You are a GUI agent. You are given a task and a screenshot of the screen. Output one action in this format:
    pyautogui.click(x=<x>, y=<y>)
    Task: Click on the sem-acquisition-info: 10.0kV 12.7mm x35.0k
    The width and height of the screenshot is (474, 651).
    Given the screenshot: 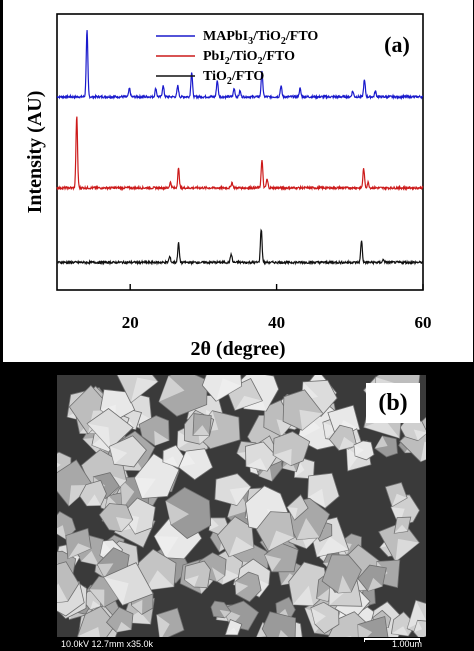 What is the action you would take?
    pyautogui.click(x=107, y=644)
    